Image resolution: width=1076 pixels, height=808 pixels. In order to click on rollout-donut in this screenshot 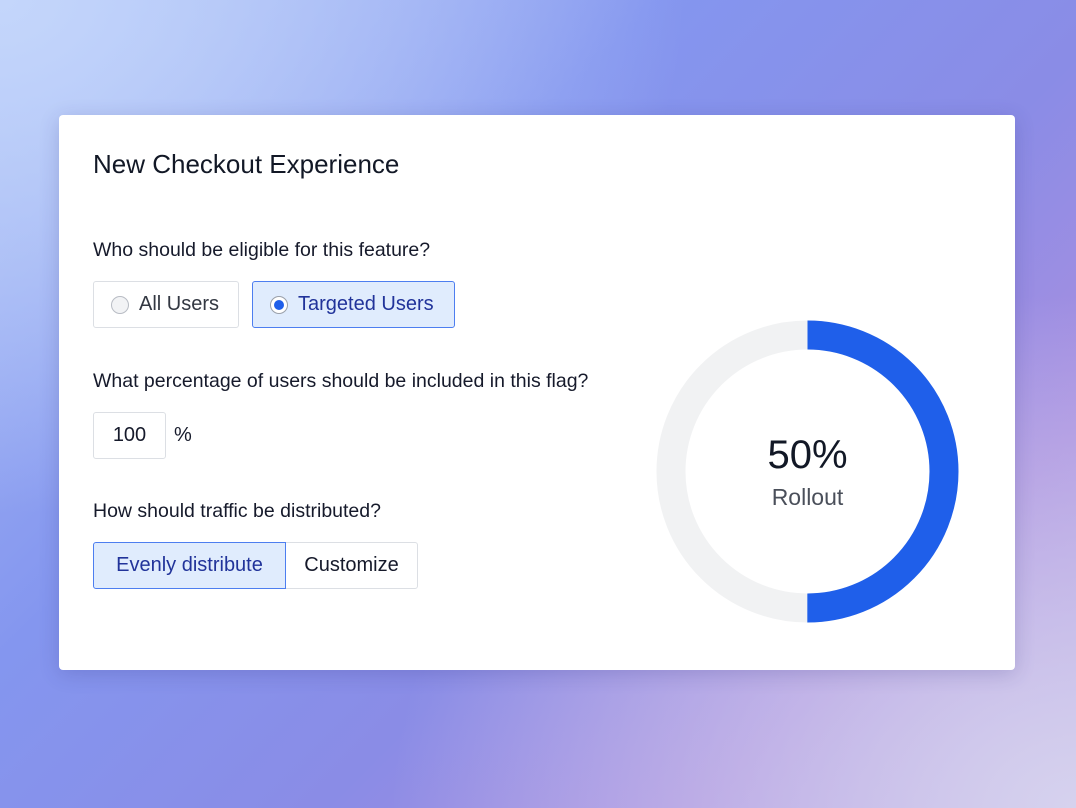, I will do `click(807, 471)`.